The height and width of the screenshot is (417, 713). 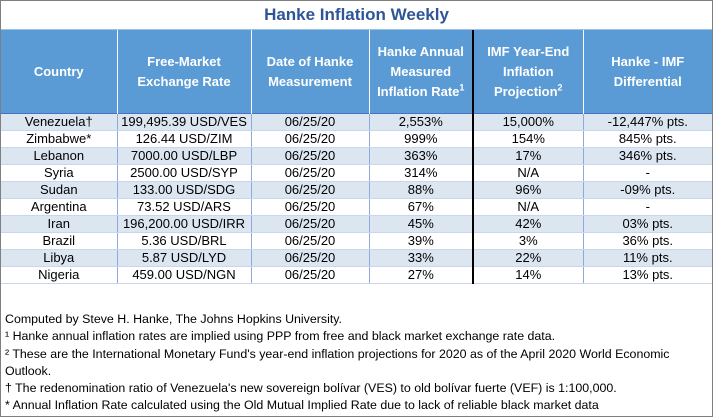 I want to click on cell-country: Zimbabwe*, so click(x=59, y=139).